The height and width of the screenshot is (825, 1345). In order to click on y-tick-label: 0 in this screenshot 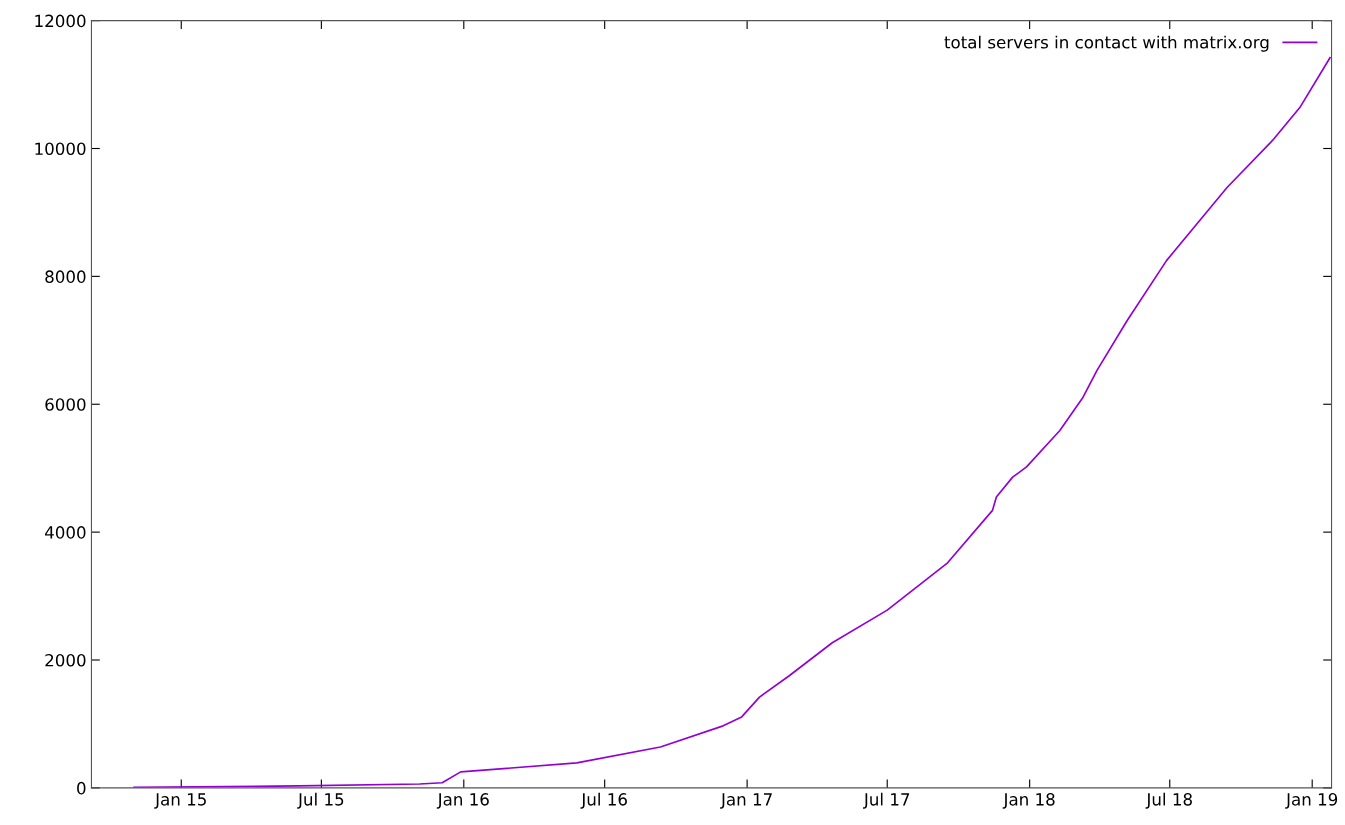, I will do `click(81, 788)`.